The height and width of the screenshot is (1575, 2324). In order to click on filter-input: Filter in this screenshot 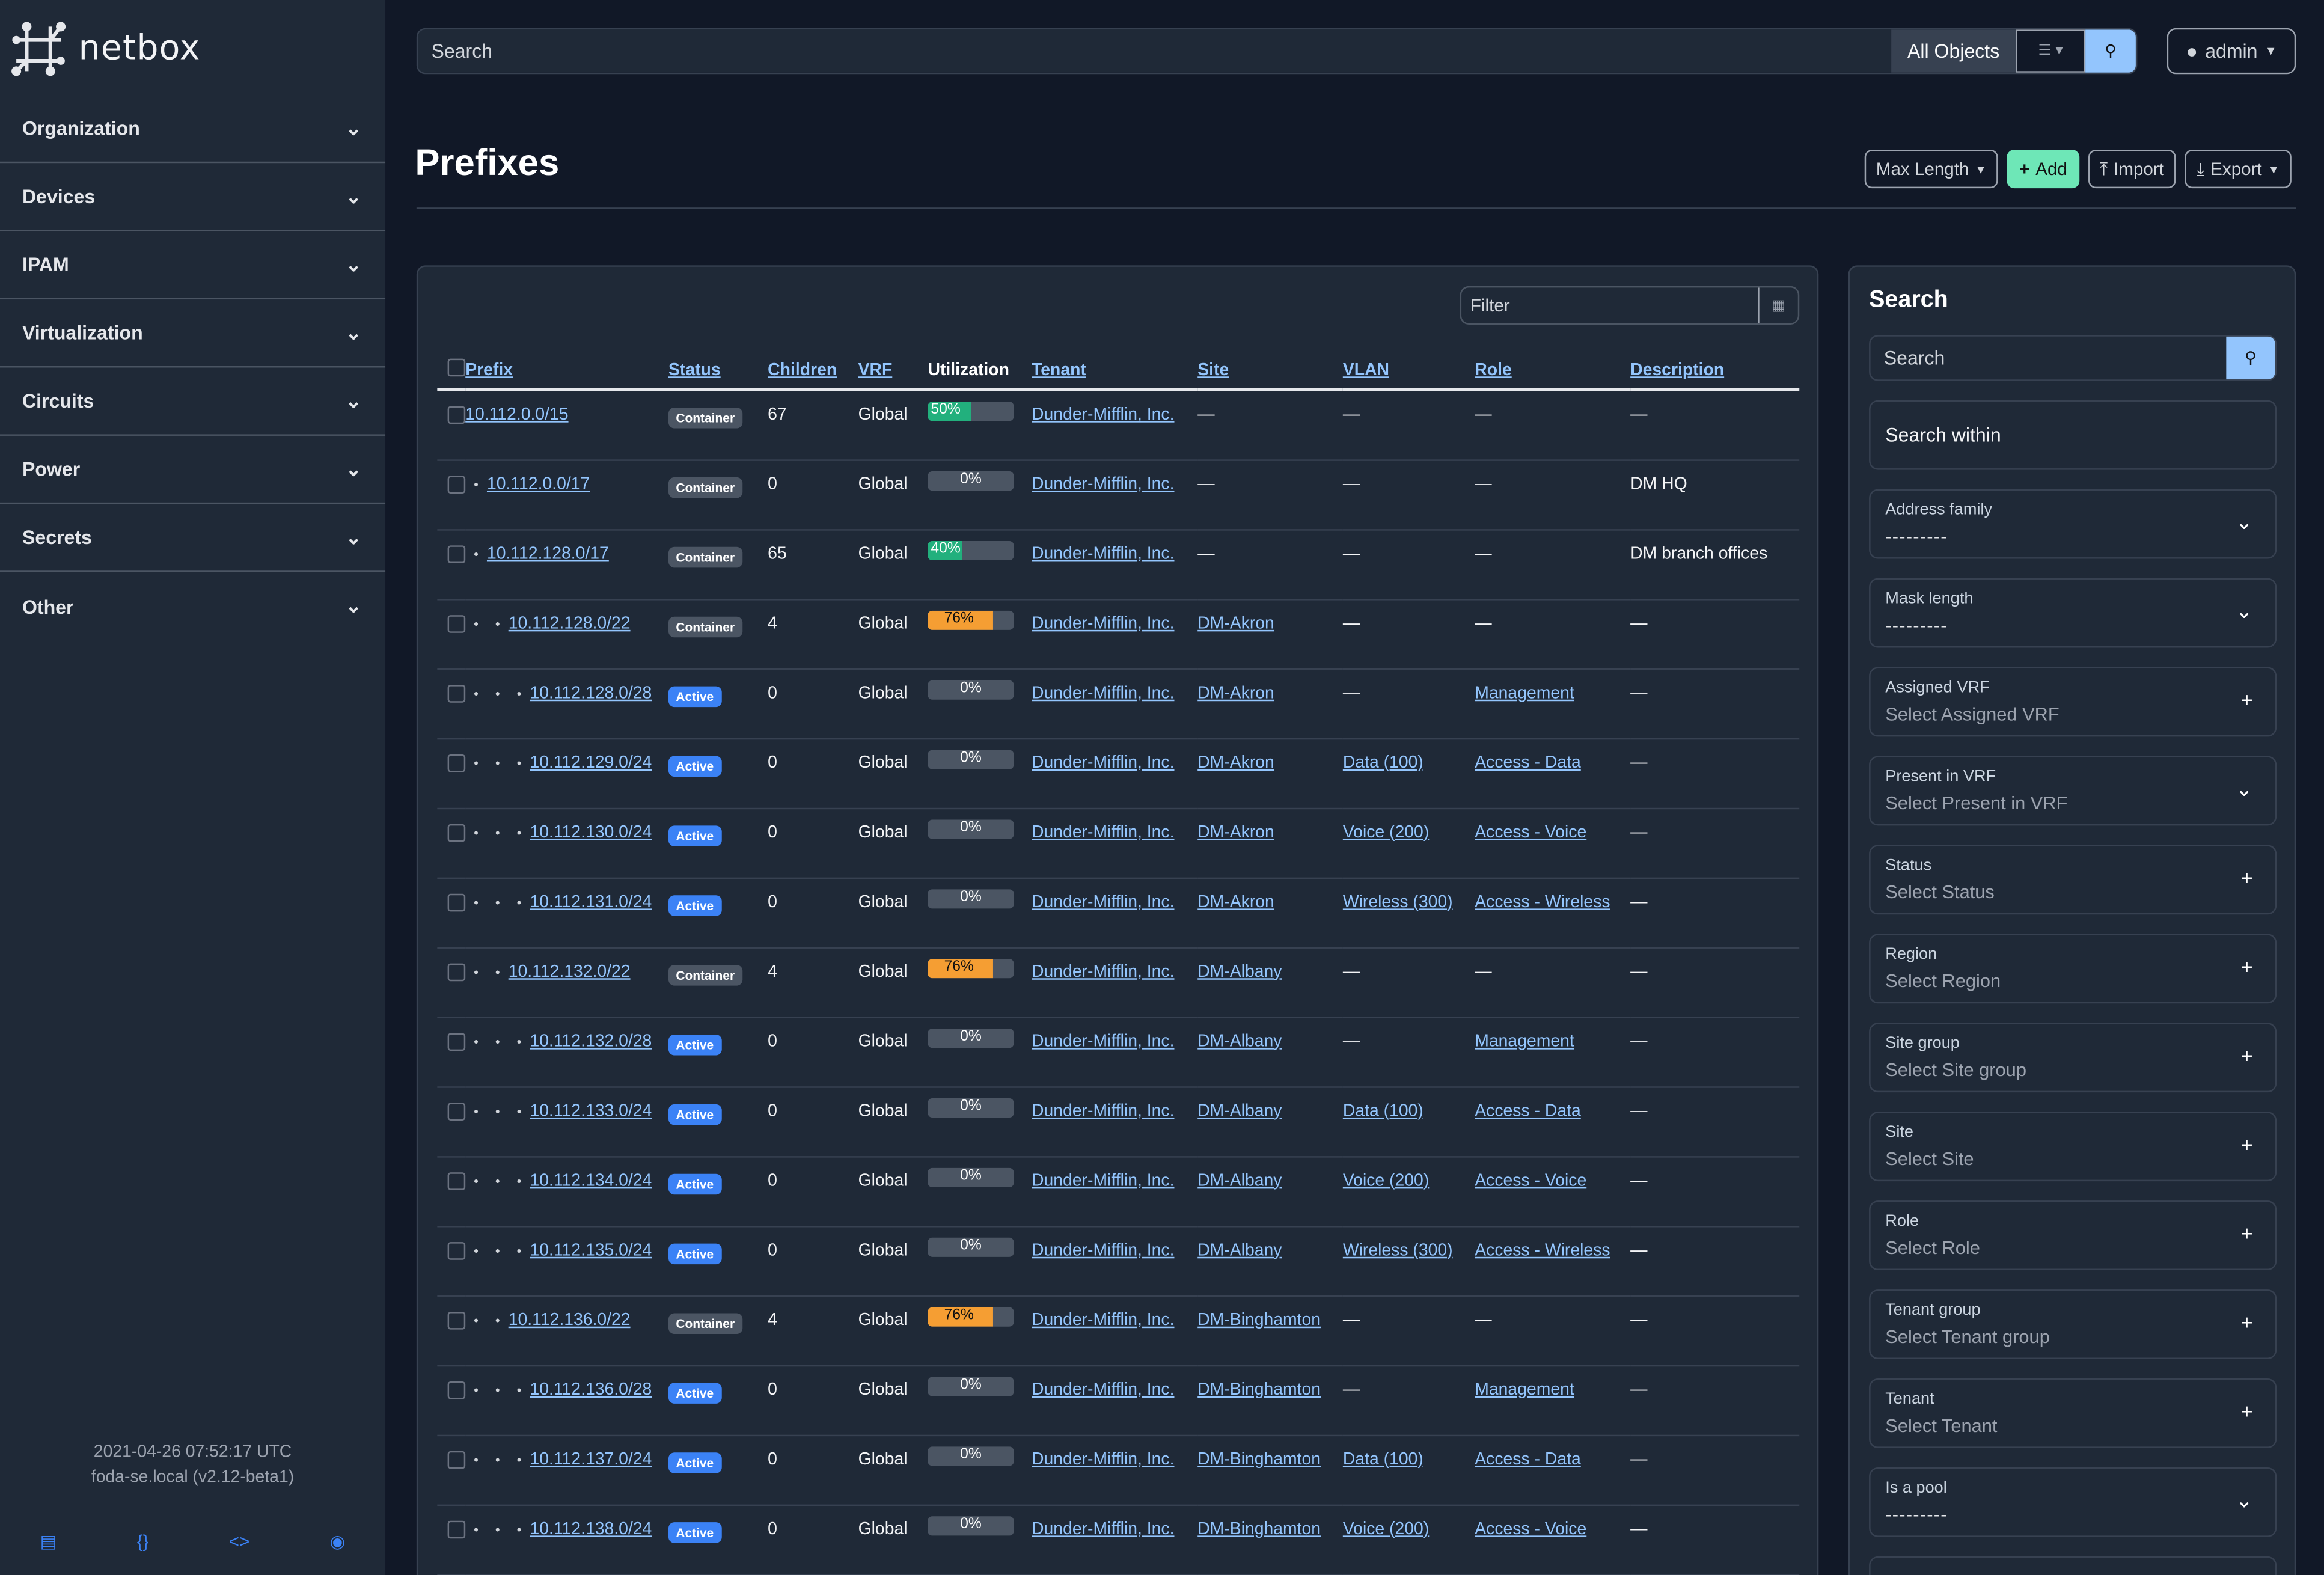, I will do `click(1490, 306)`.